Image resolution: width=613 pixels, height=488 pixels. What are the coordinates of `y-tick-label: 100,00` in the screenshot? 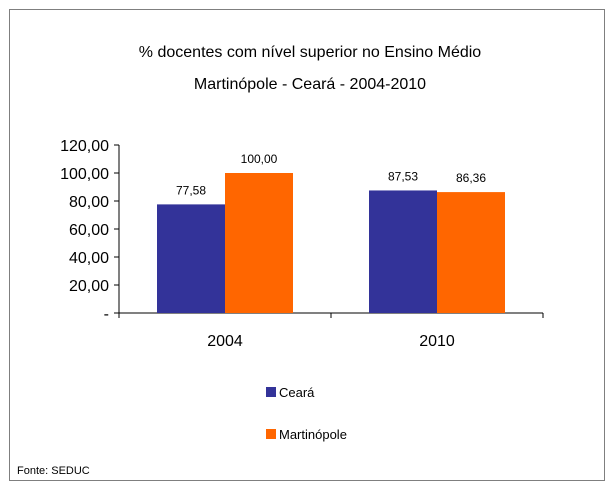 It's located at (84, 174).